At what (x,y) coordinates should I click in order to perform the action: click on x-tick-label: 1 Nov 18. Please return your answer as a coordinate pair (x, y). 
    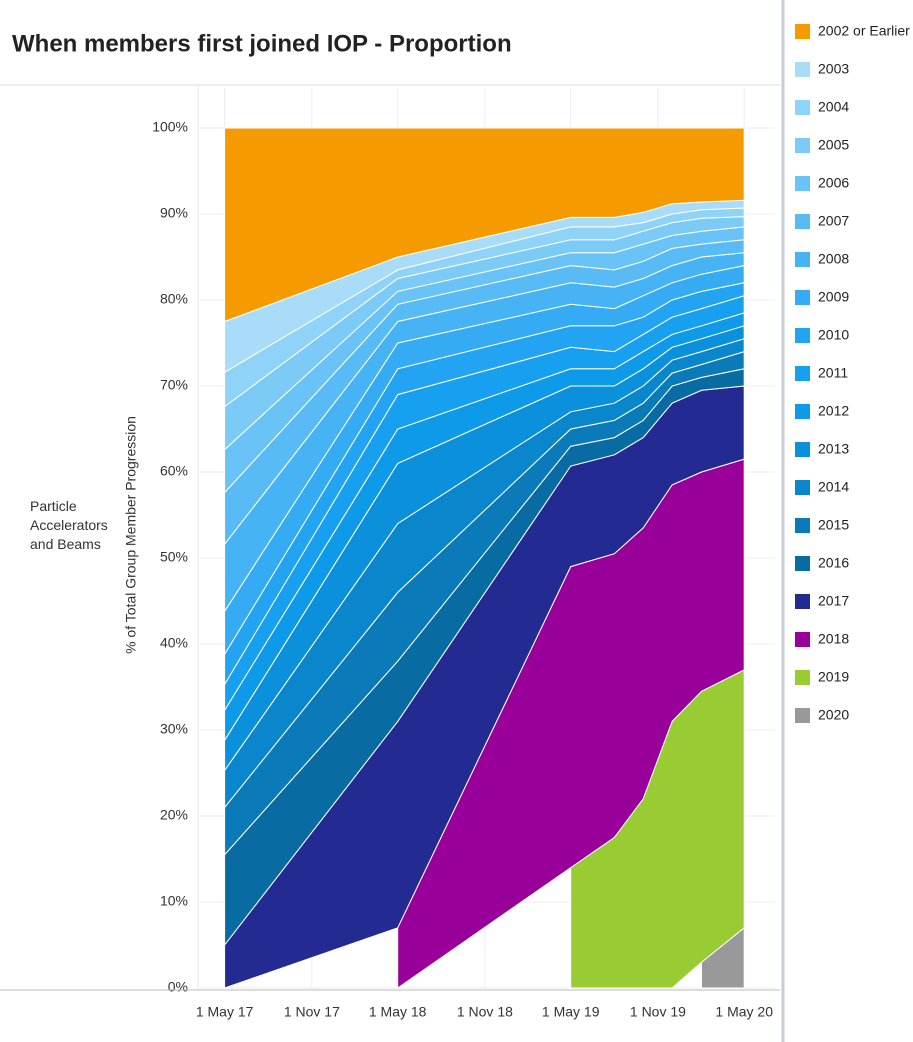
    Looking at the image, I should click on (485, 1012).